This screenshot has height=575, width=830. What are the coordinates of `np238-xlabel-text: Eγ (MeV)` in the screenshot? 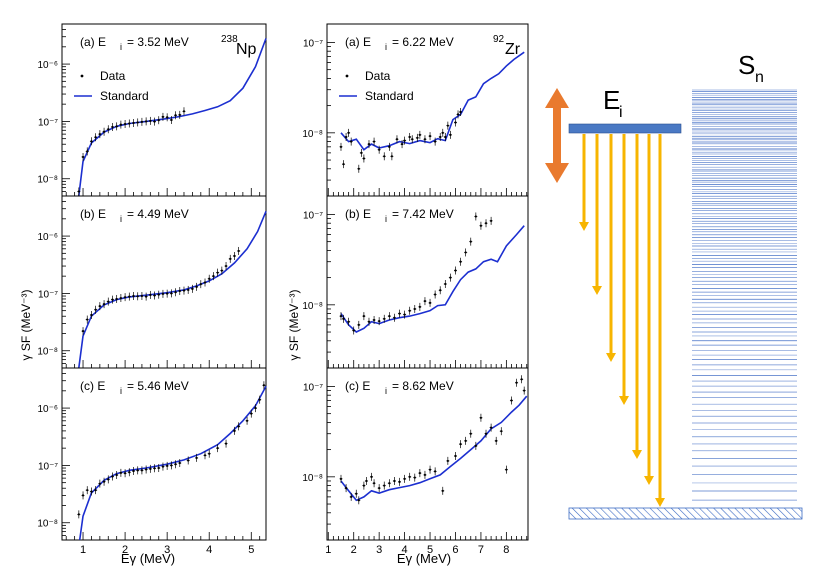 It's located at (148, 558).